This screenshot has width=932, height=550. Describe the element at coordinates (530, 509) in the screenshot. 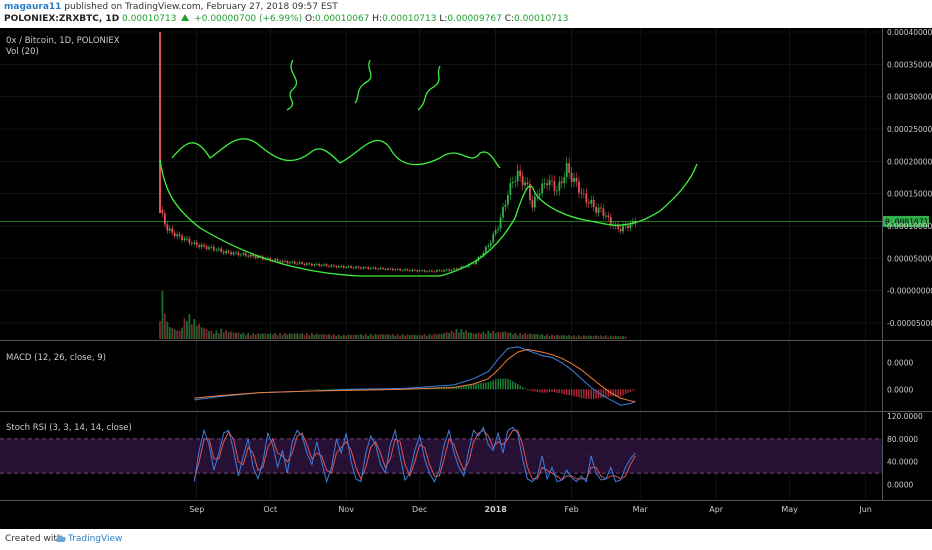

I see `time-axis: Sep Oct Nov Dec 2018 Feb Mar Apr May Jun` at that location.